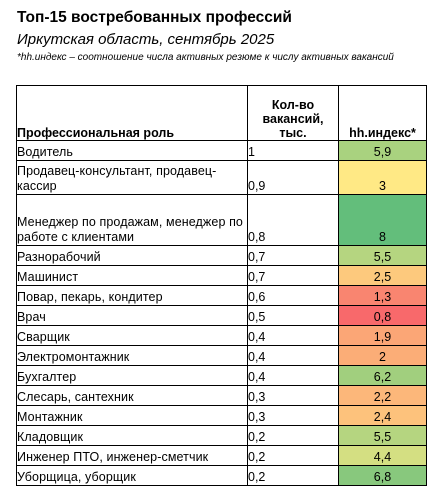 The height and width of the screenshot is (501, 443). What do you see at coordinates (382, 355) in the screenshot?
I see `cell-hh-index: 2` at bounding box center [382, 355].